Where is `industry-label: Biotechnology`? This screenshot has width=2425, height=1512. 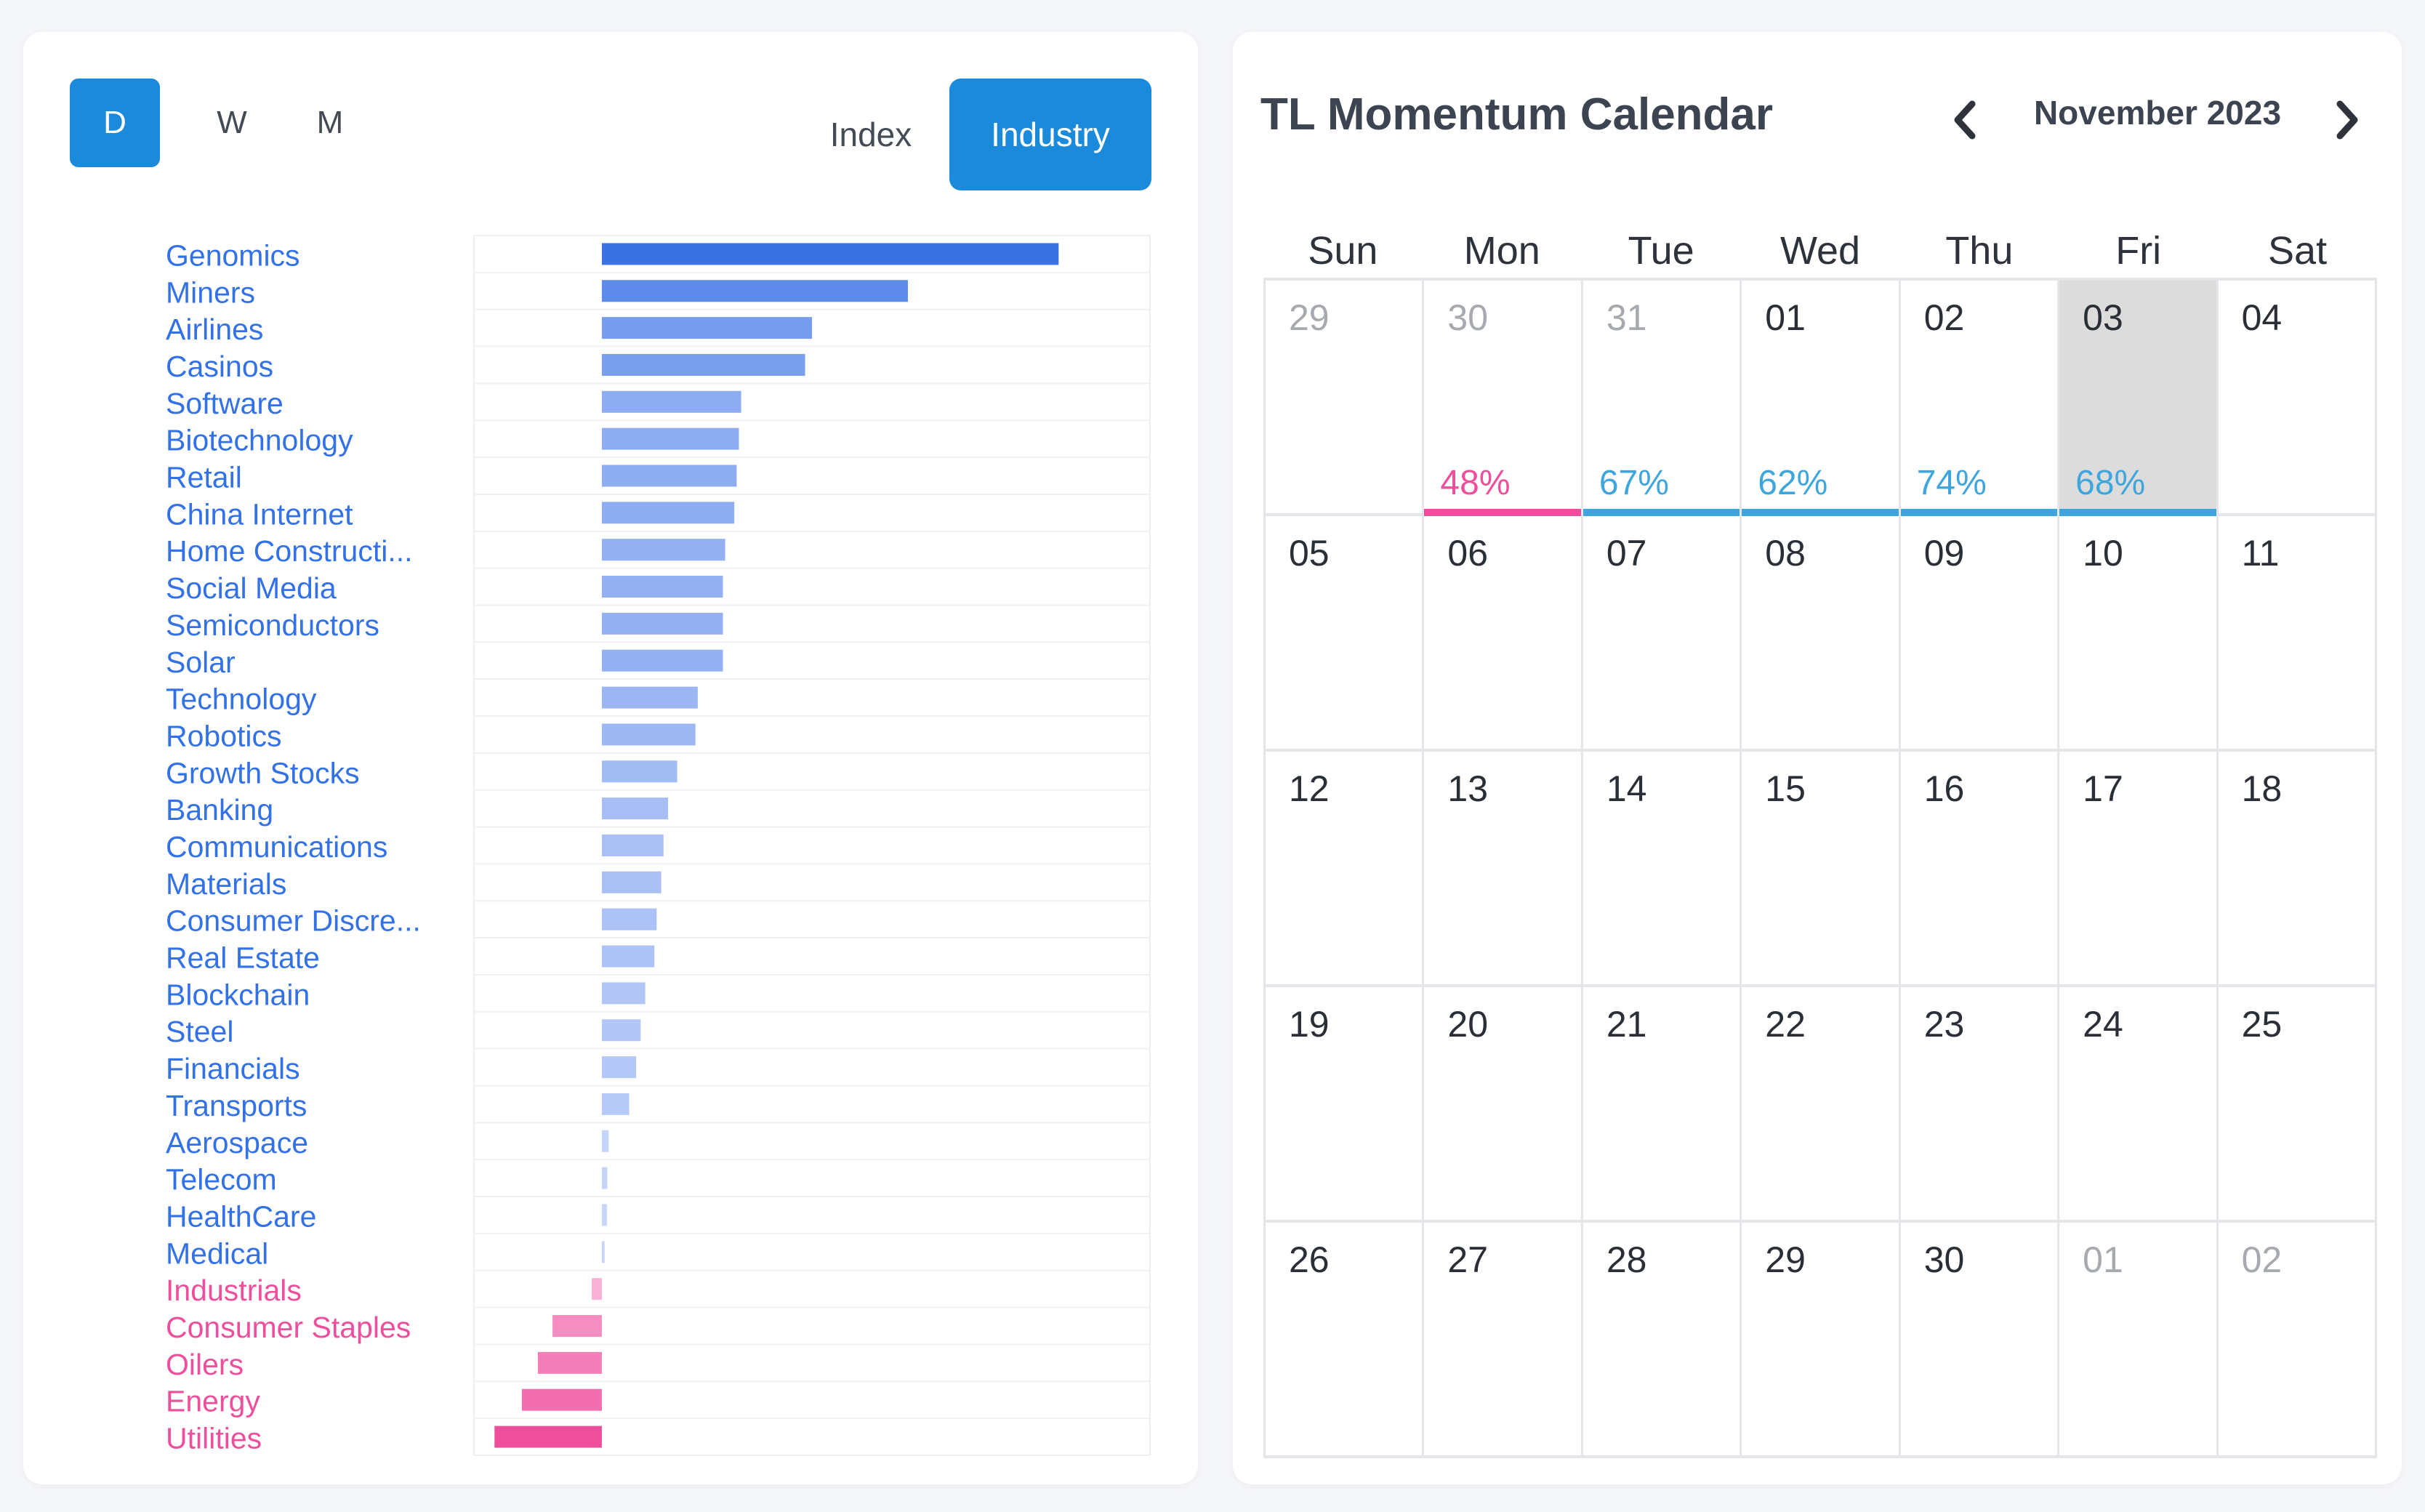
industry-label: Biotechnology is located at coordinates (259, 440).